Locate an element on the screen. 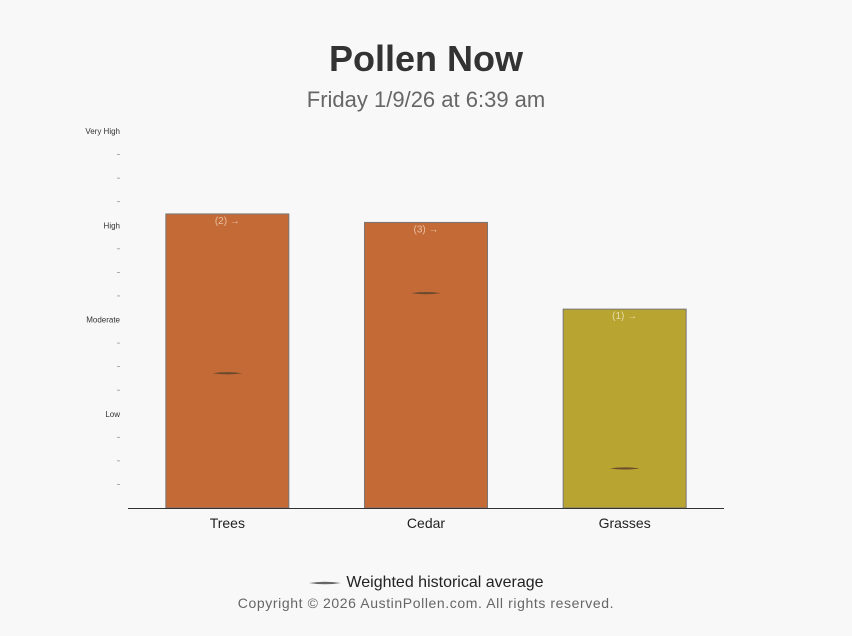 The height and width of the screenshot is (636, 852). bar-grasses is located at coordinates (624, 408).